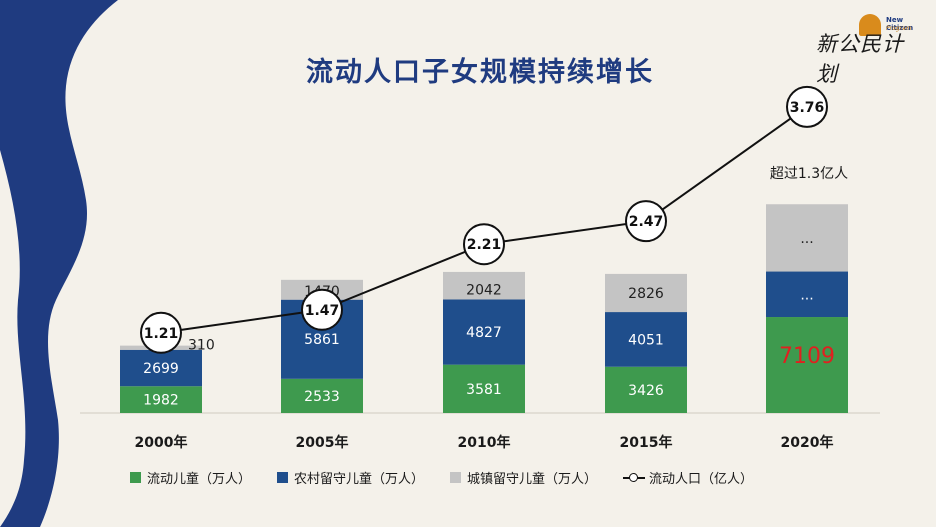 The height and width of the screenshot is (527, 936). Describe the element at coordinates (807, 356) in the screenshot. I see `bar-label-migrant-4: 7109` at that location.